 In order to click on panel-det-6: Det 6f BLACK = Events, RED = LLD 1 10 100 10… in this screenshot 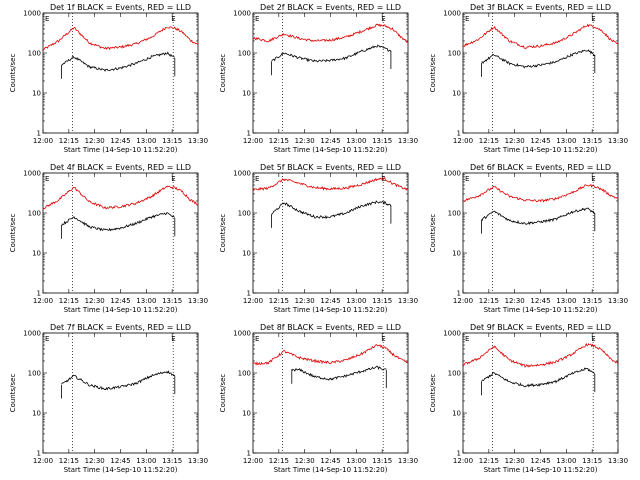, I will do `click(528, 238)`.